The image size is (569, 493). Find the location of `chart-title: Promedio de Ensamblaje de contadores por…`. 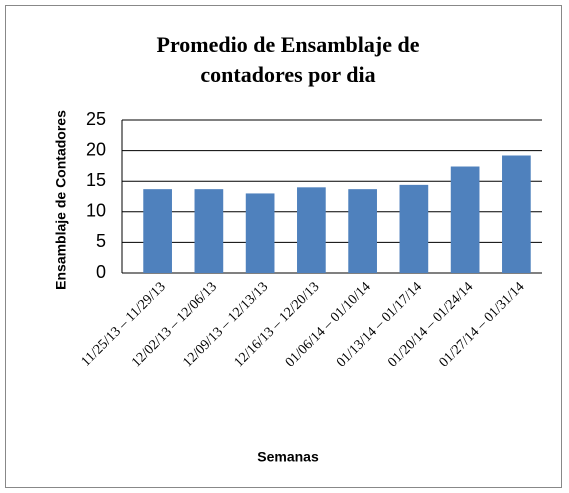

chart-title: Promedio de Ensamblaje de contadores por… is located at coordinates (288, 59).